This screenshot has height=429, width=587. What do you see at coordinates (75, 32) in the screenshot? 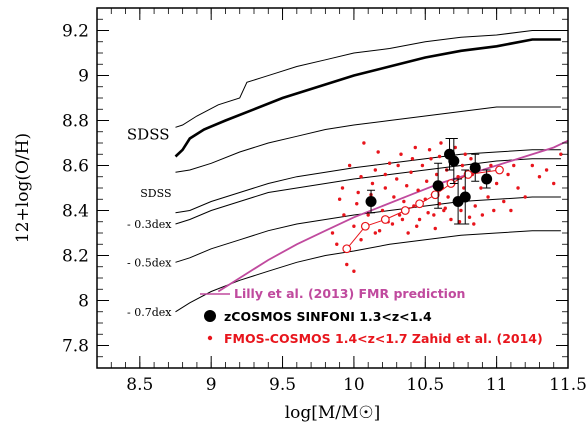
I see `y-tick-label: 9.2` at bounding box center [75, 32].